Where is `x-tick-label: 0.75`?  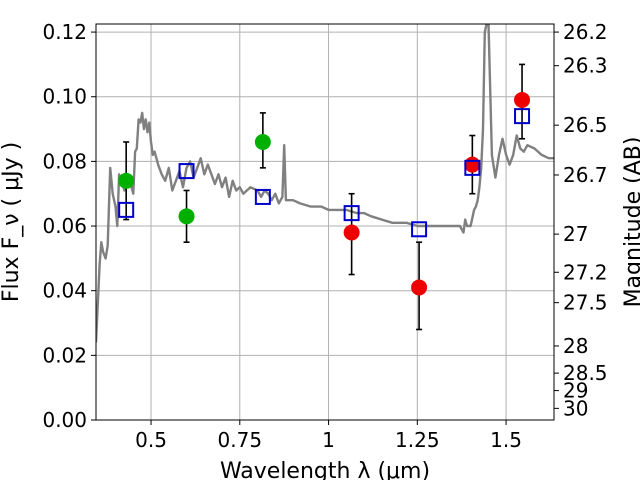 x-tick-label: 0.75 is located at coordinates (240, 440).